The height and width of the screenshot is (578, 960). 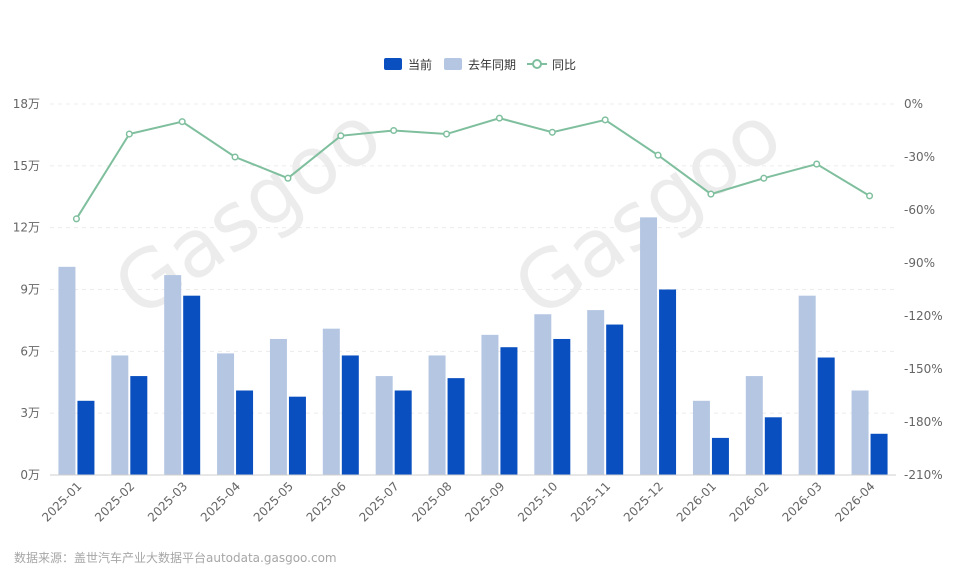 I want to click on y-right-tick-label: 0%, so click(x=913, y=104).